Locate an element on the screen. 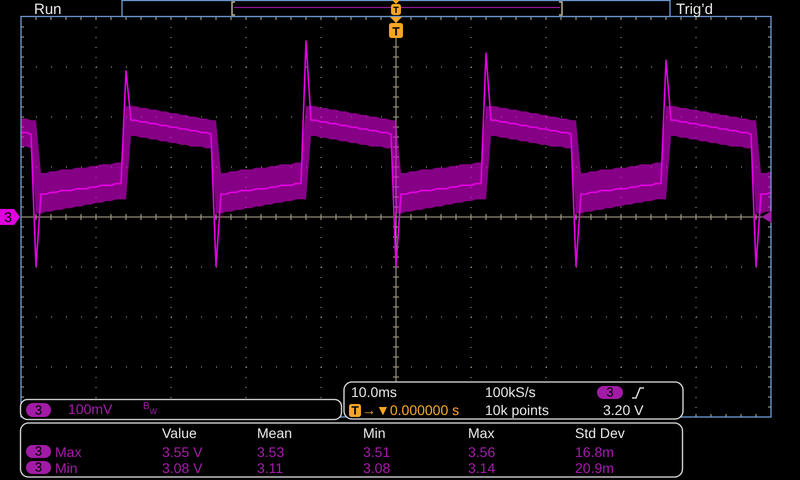  text: →▼0.000000 s is located at coordinates (411, 410).